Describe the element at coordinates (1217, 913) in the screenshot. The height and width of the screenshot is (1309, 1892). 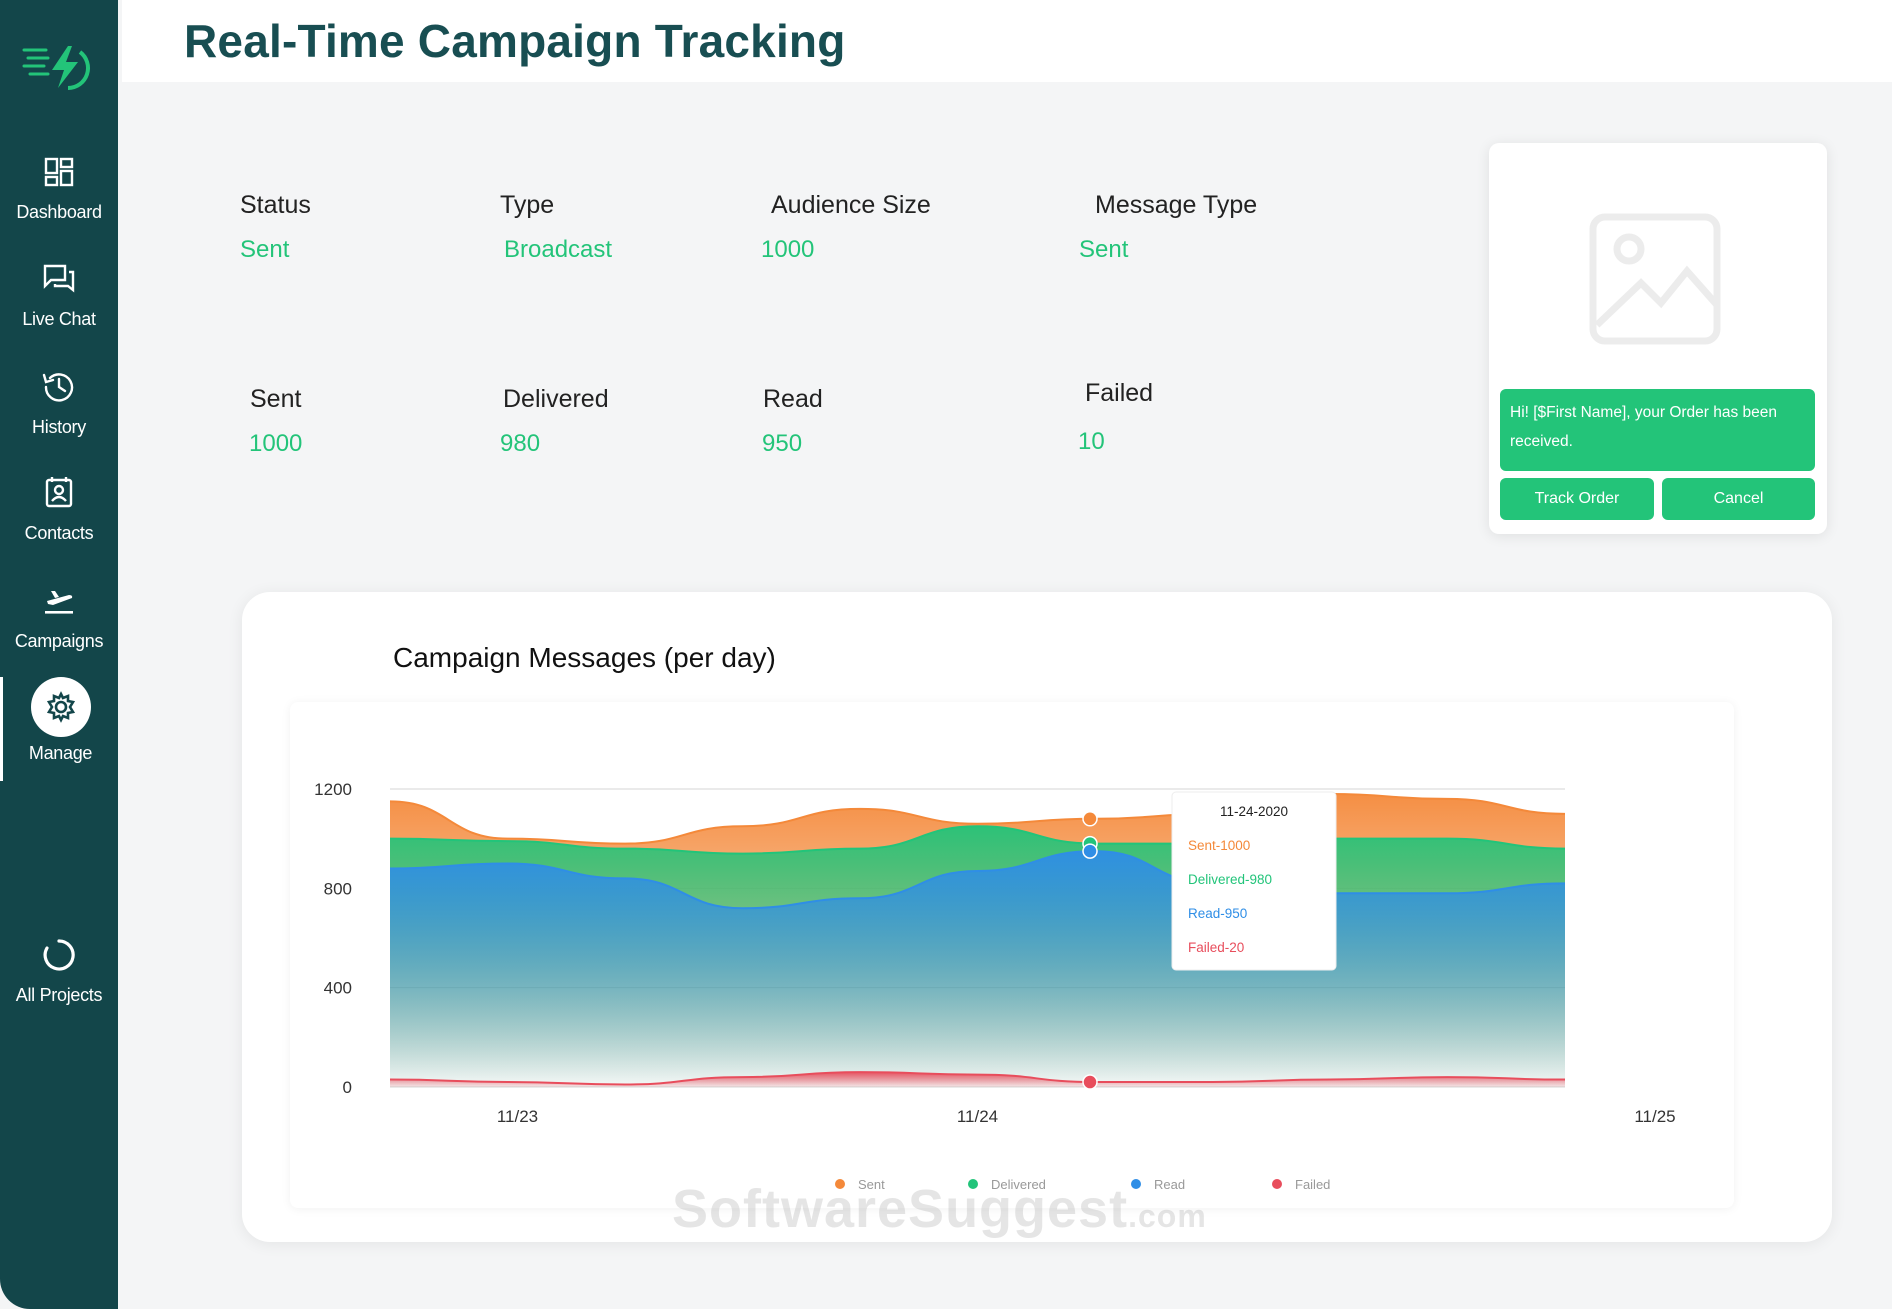
I see `tooltip-line: Read-950` at that location.